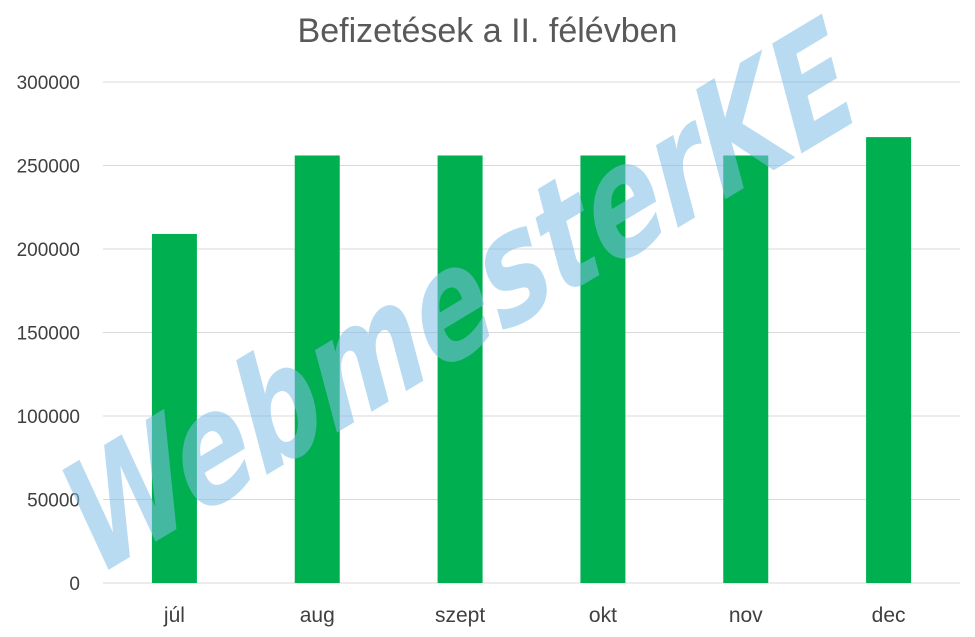 Image resolution: width=975 pixels, height=637 pixels. Describe the element at coordinates (48, 250) in the screenshot. I see `y-tick-label: 200000` at that location.